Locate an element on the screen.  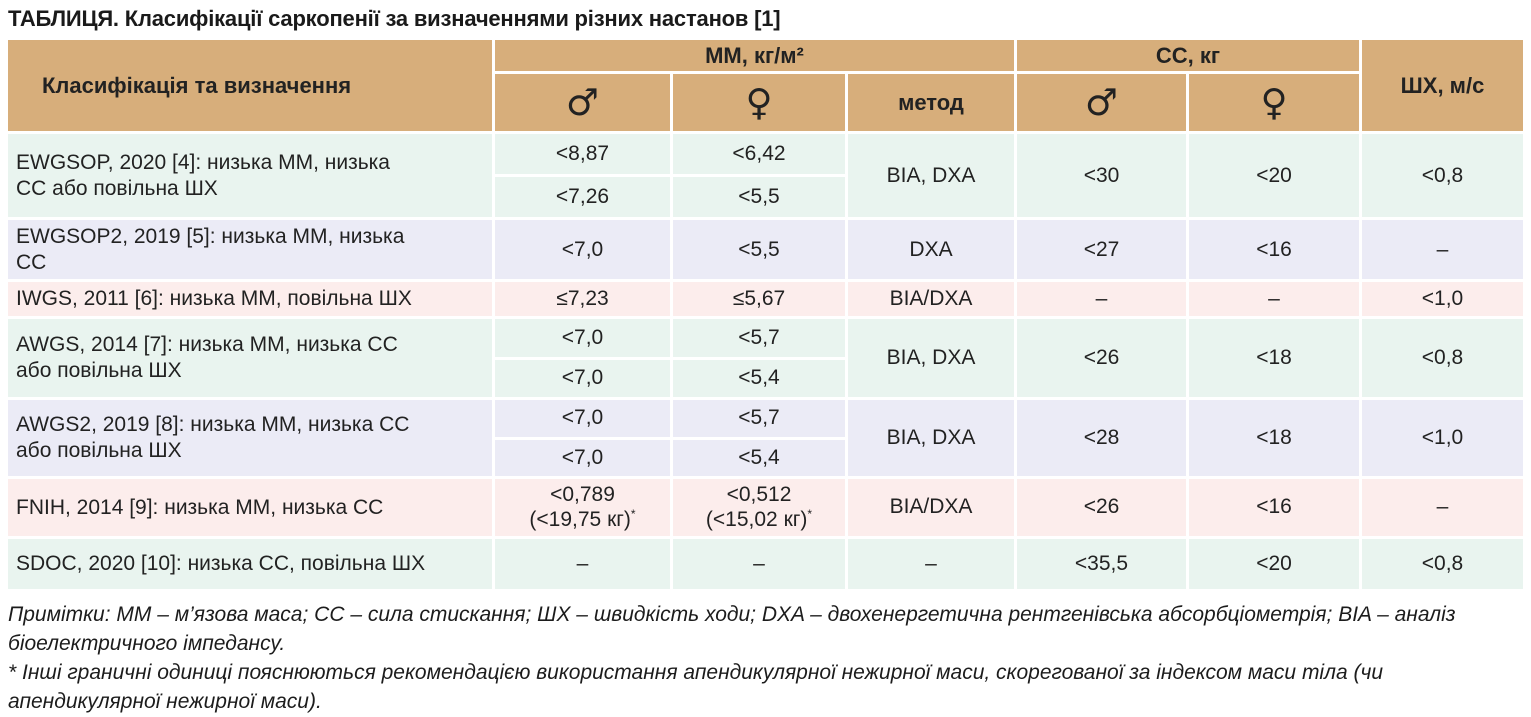
cc-male-cell: – is located at coordinates (1101, 299).